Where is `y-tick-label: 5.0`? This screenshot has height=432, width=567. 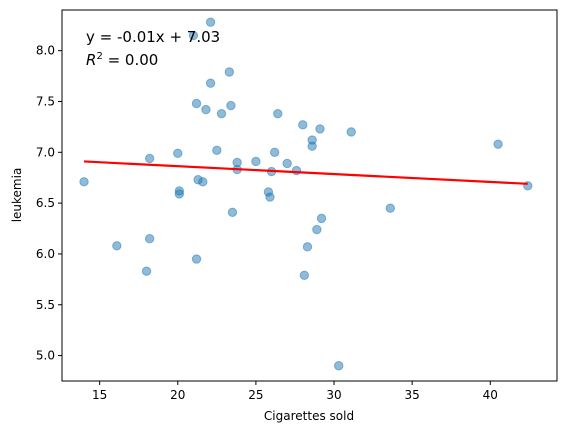 y-tick-label: 5.0 is located at coordinates (45, 356).